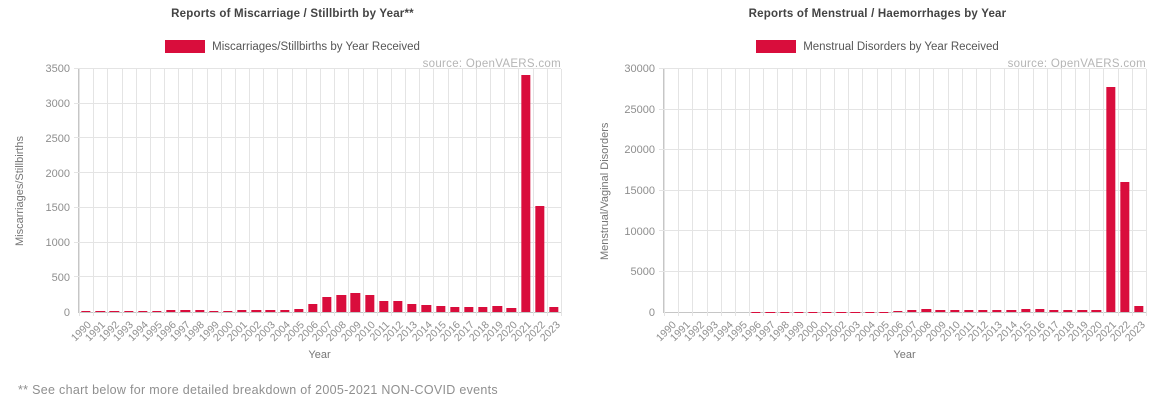 The height and width of the screenshot is (412, 1170). Describe the element at coordinates (299, 310) in the screenshot. I see `bar-2005` at that location.